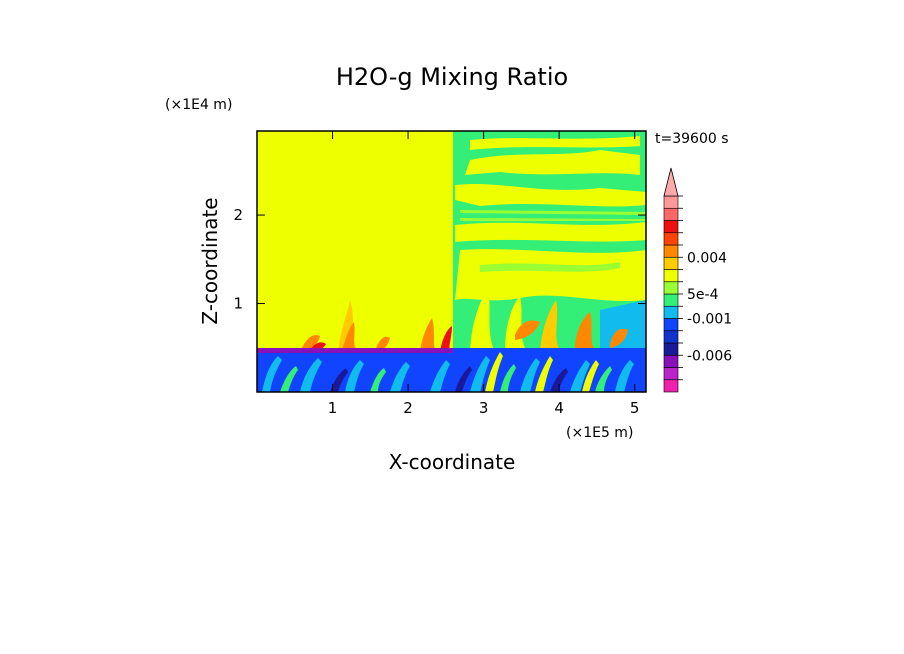 This screenshot has height=654, width=904. What do you see at coordinates (599, 433) in the screenshot?
I see `x-unit-label: (×1E5 m)` at bounding box center [599, 433].